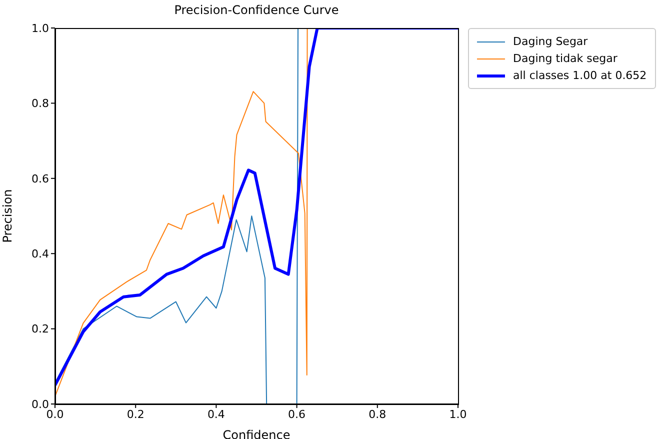 This screenshot has width=659, height=439. I want to click on x-tick-label: 0.2, so click(135, 414).